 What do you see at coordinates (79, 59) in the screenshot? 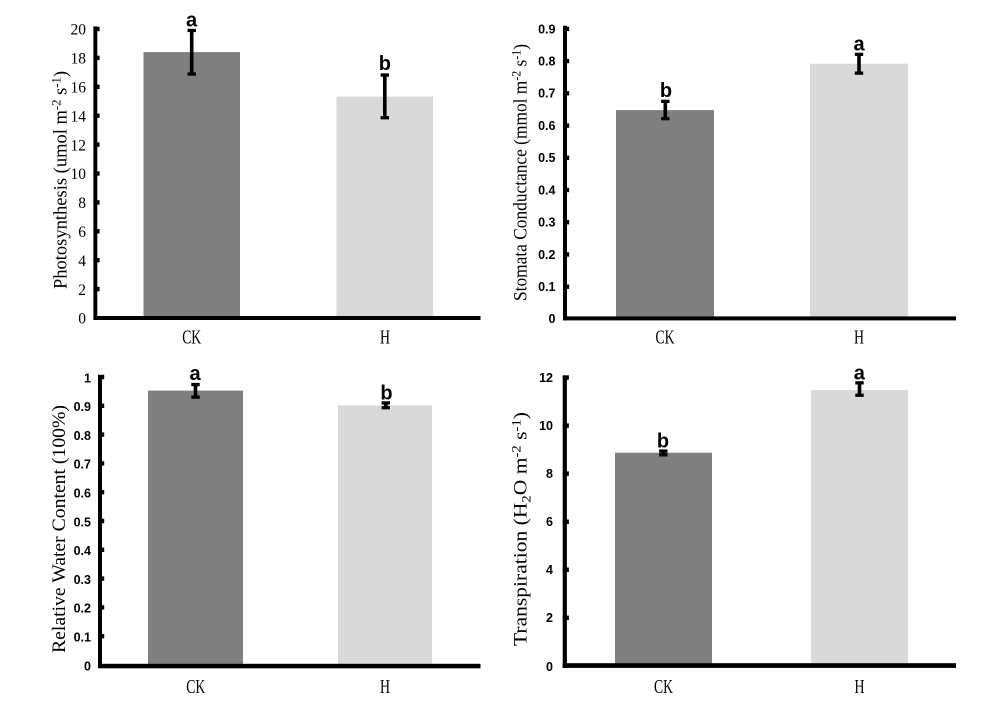
I see `svg-text: 18` at bounding box center [79, 59].